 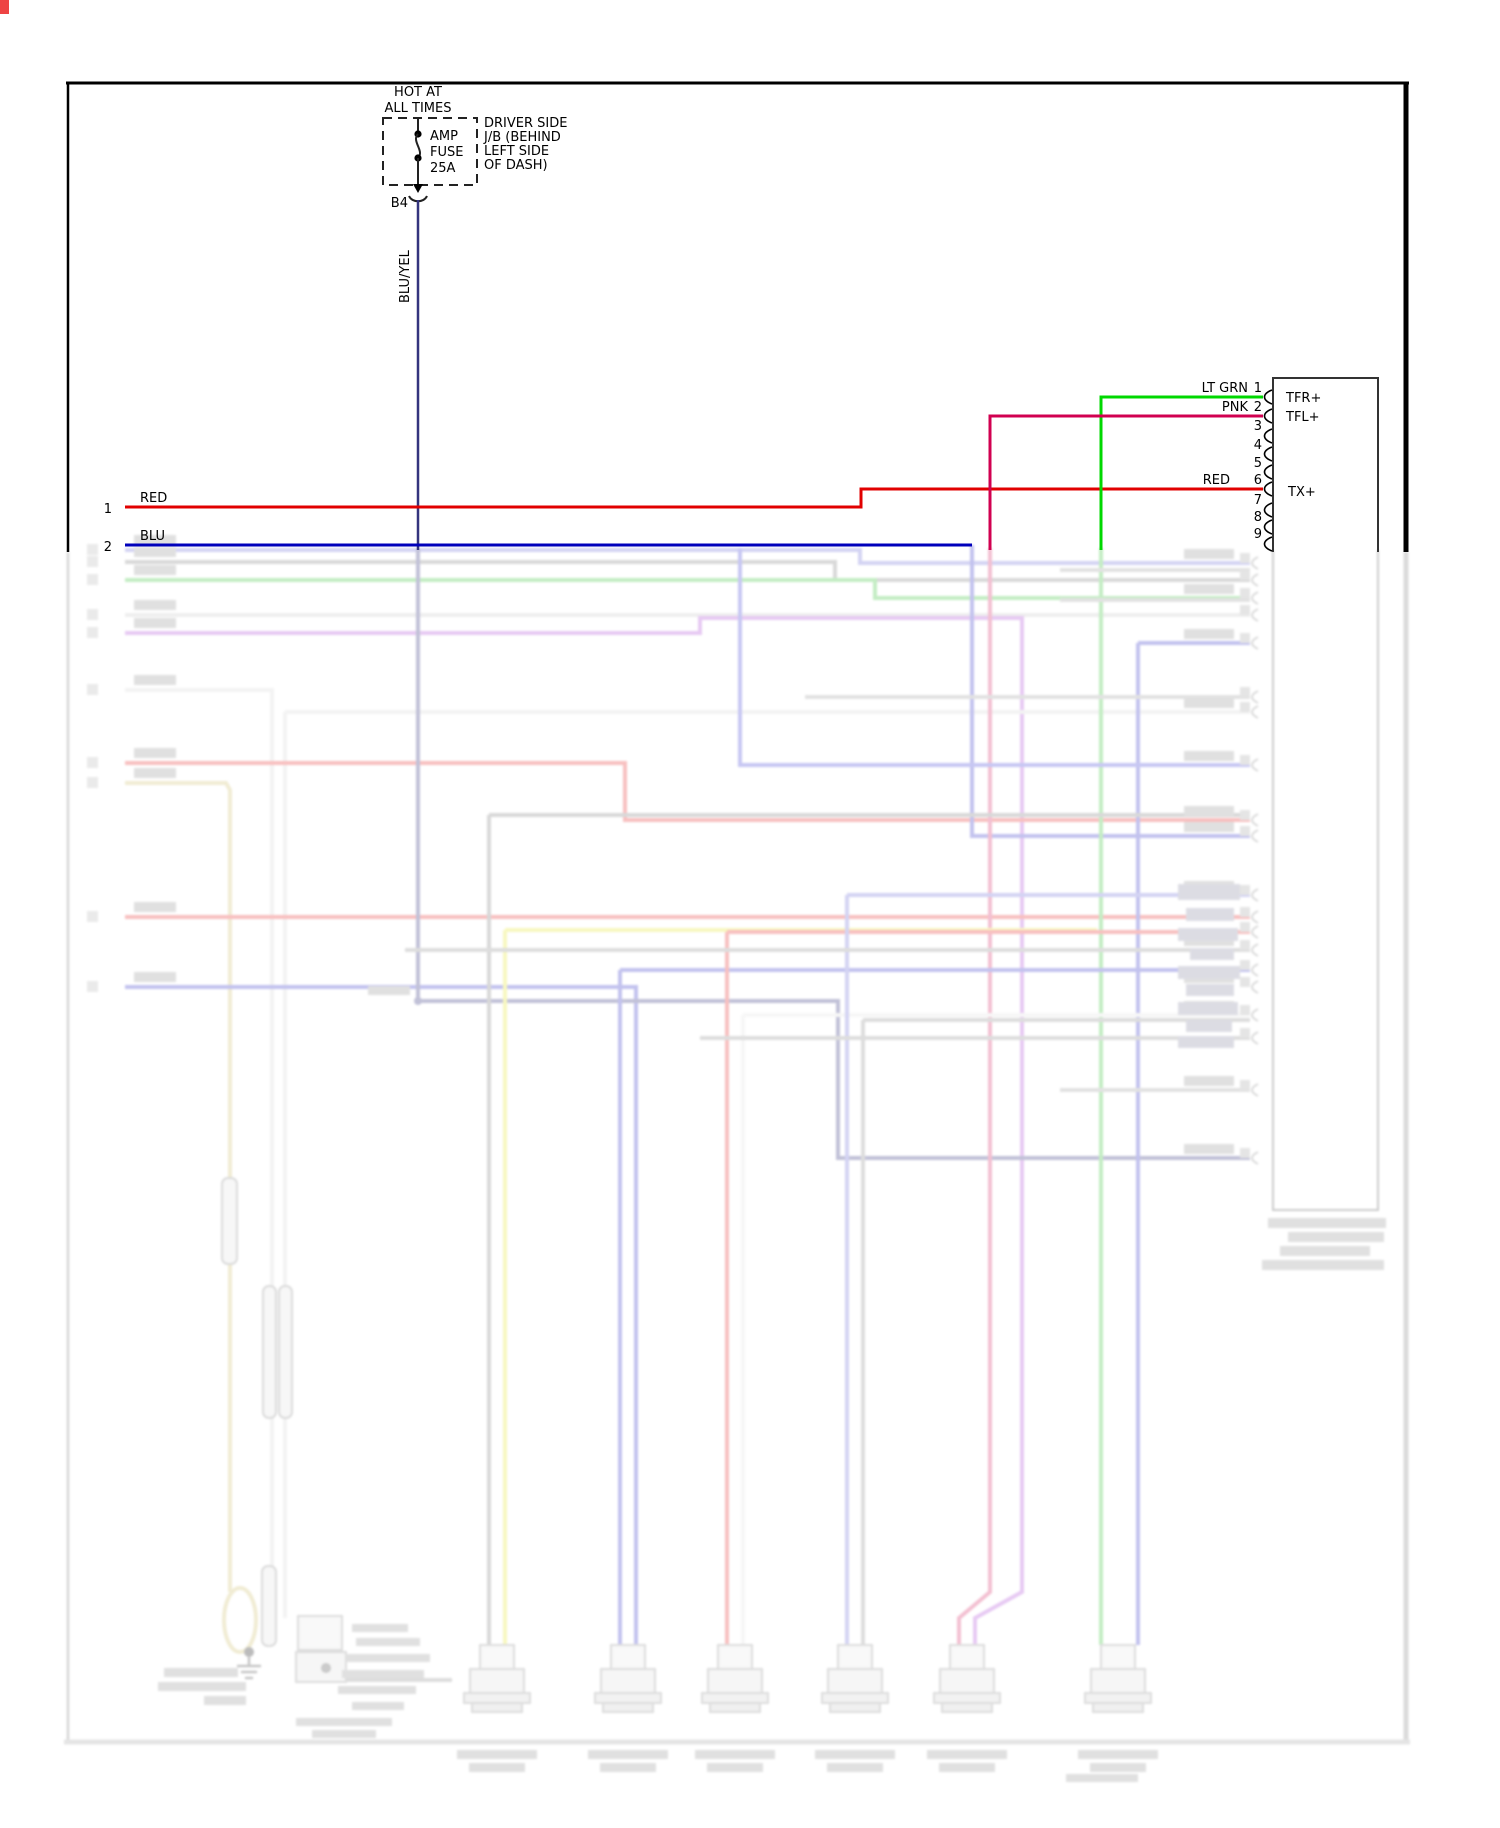 What do you see at coordinates (694, 498) in the screenshot?
I see `red-wire` at bounding box center [694, 498].